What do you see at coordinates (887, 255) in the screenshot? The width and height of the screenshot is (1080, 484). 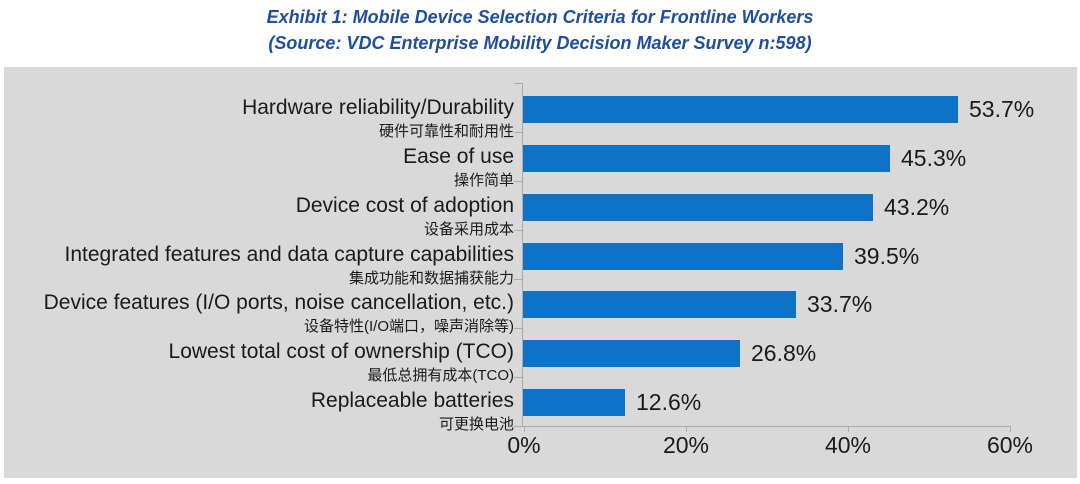 I see `bar-value-label: 39.5%` at bounding box center [887, 255].